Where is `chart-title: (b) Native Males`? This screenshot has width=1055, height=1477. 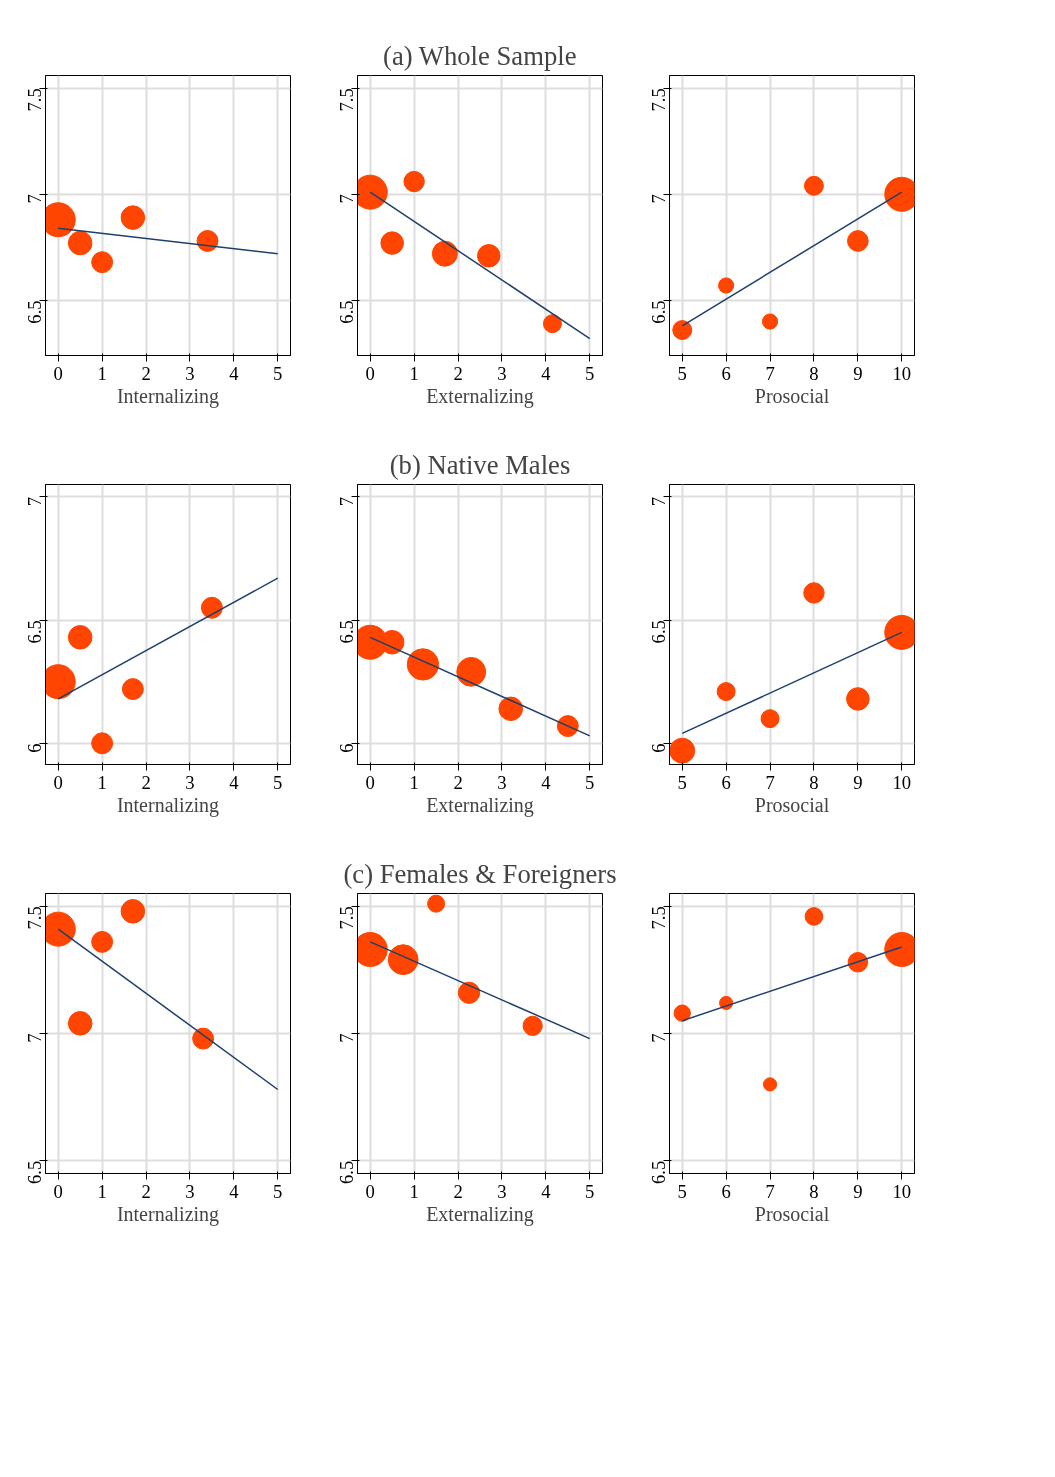
chart-title: (b) Native Males is located at coordinates (480, 464).